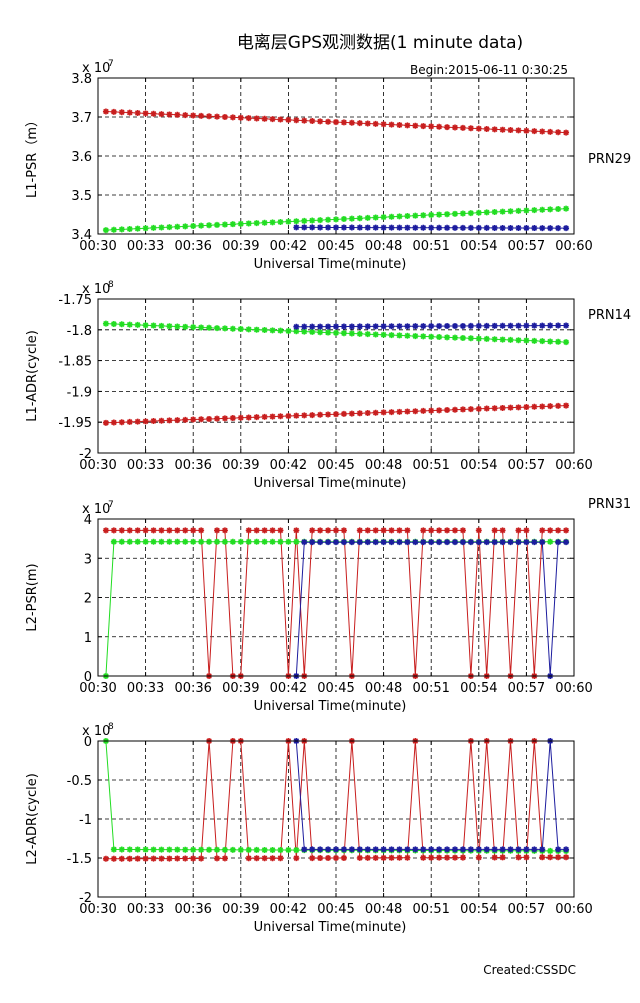  What do you see at coordinates (111, 285) in the screenshot?
I see `y-exponent-power: 8` at bounding box center [111, 285].